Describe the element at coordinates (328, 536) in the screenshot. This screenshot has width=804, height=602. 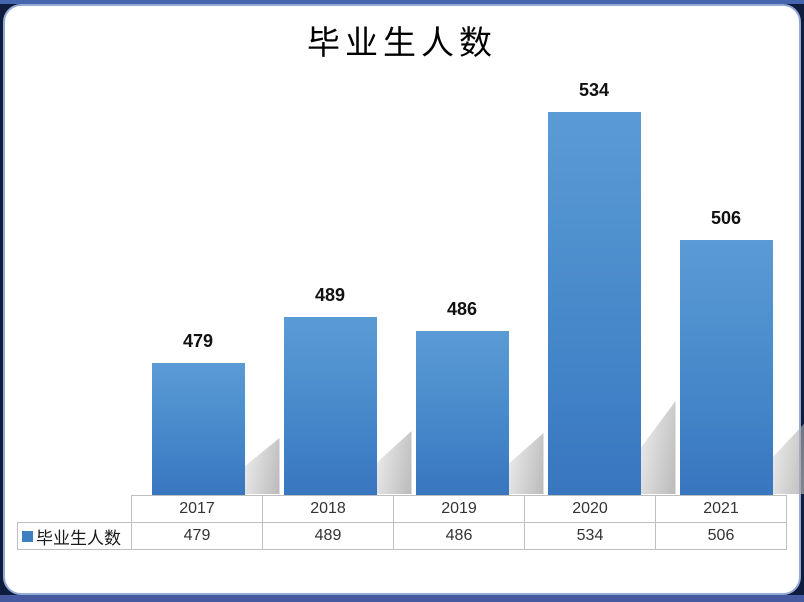
I see `table-value-2018: 489` at that location.